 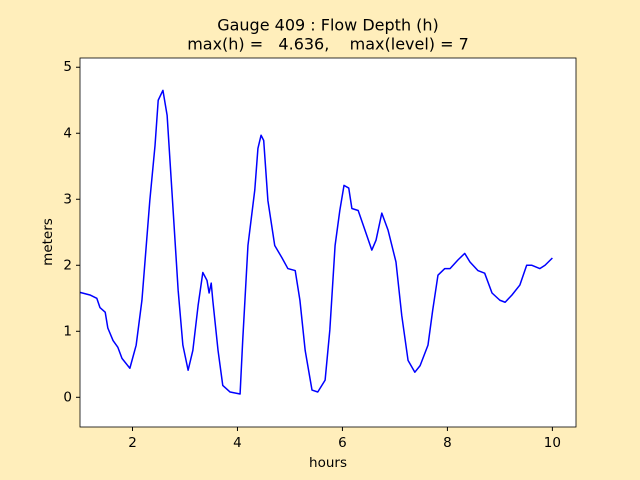 What do you see at coordinates (132, 443) in the screenshot?
I see `x-tick-label: 2` at bounding box center [132, 443].